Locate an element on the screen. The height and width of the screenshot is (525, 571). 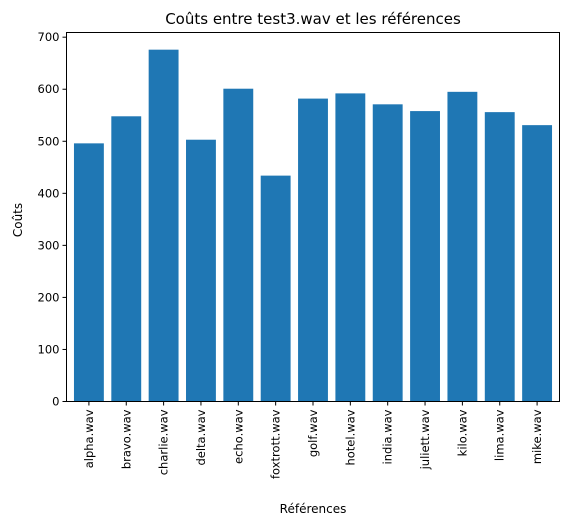
x-tick-label: juliett.wav is located at coordinates (425, 439).